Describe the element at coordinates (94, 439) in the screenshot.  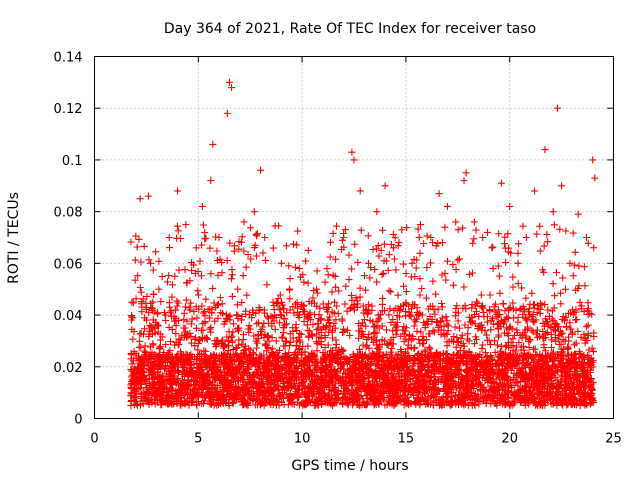
I see `x-tick-label: 0` at that location.